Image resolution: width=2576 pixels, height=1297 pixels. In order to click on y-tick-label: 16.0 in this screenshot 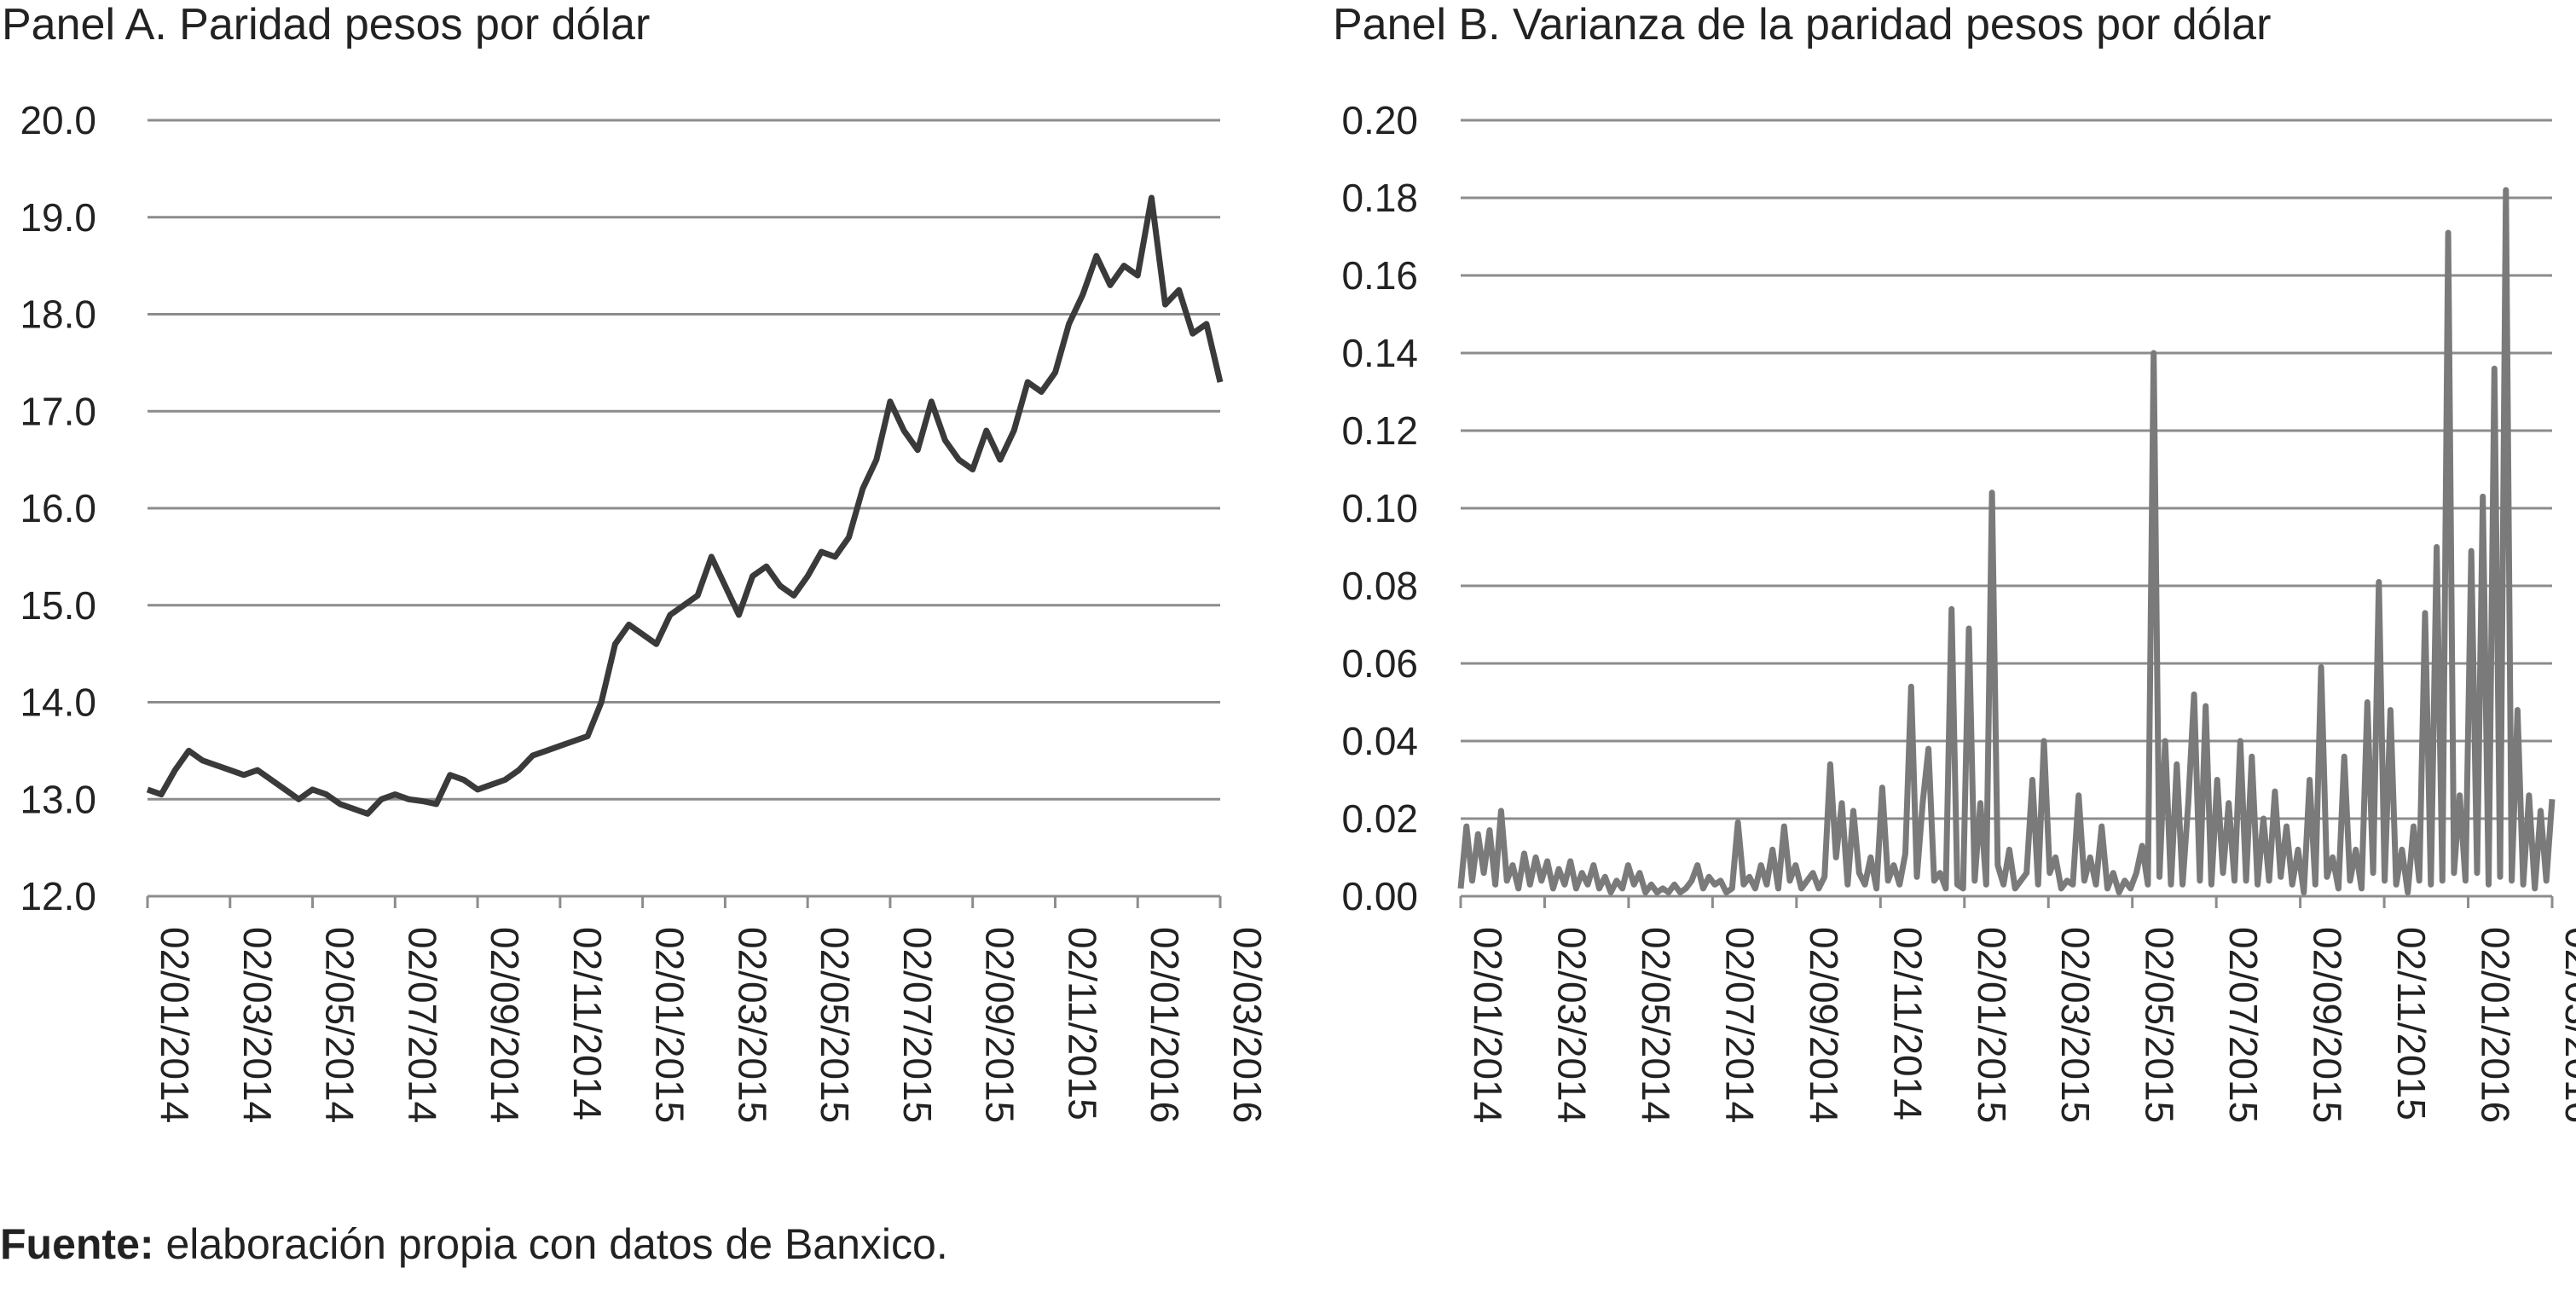, I will do `click(58, 508)`.